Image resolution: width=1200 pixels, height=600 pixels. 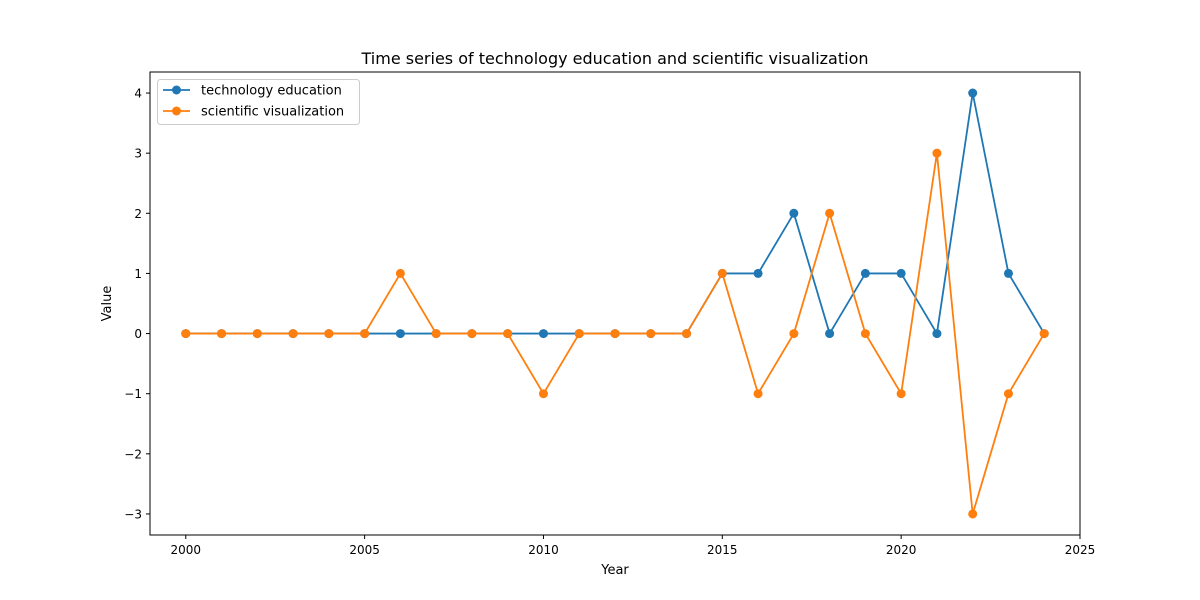 I want to click on y-tick-label: −1, so click(x=133, y=394).